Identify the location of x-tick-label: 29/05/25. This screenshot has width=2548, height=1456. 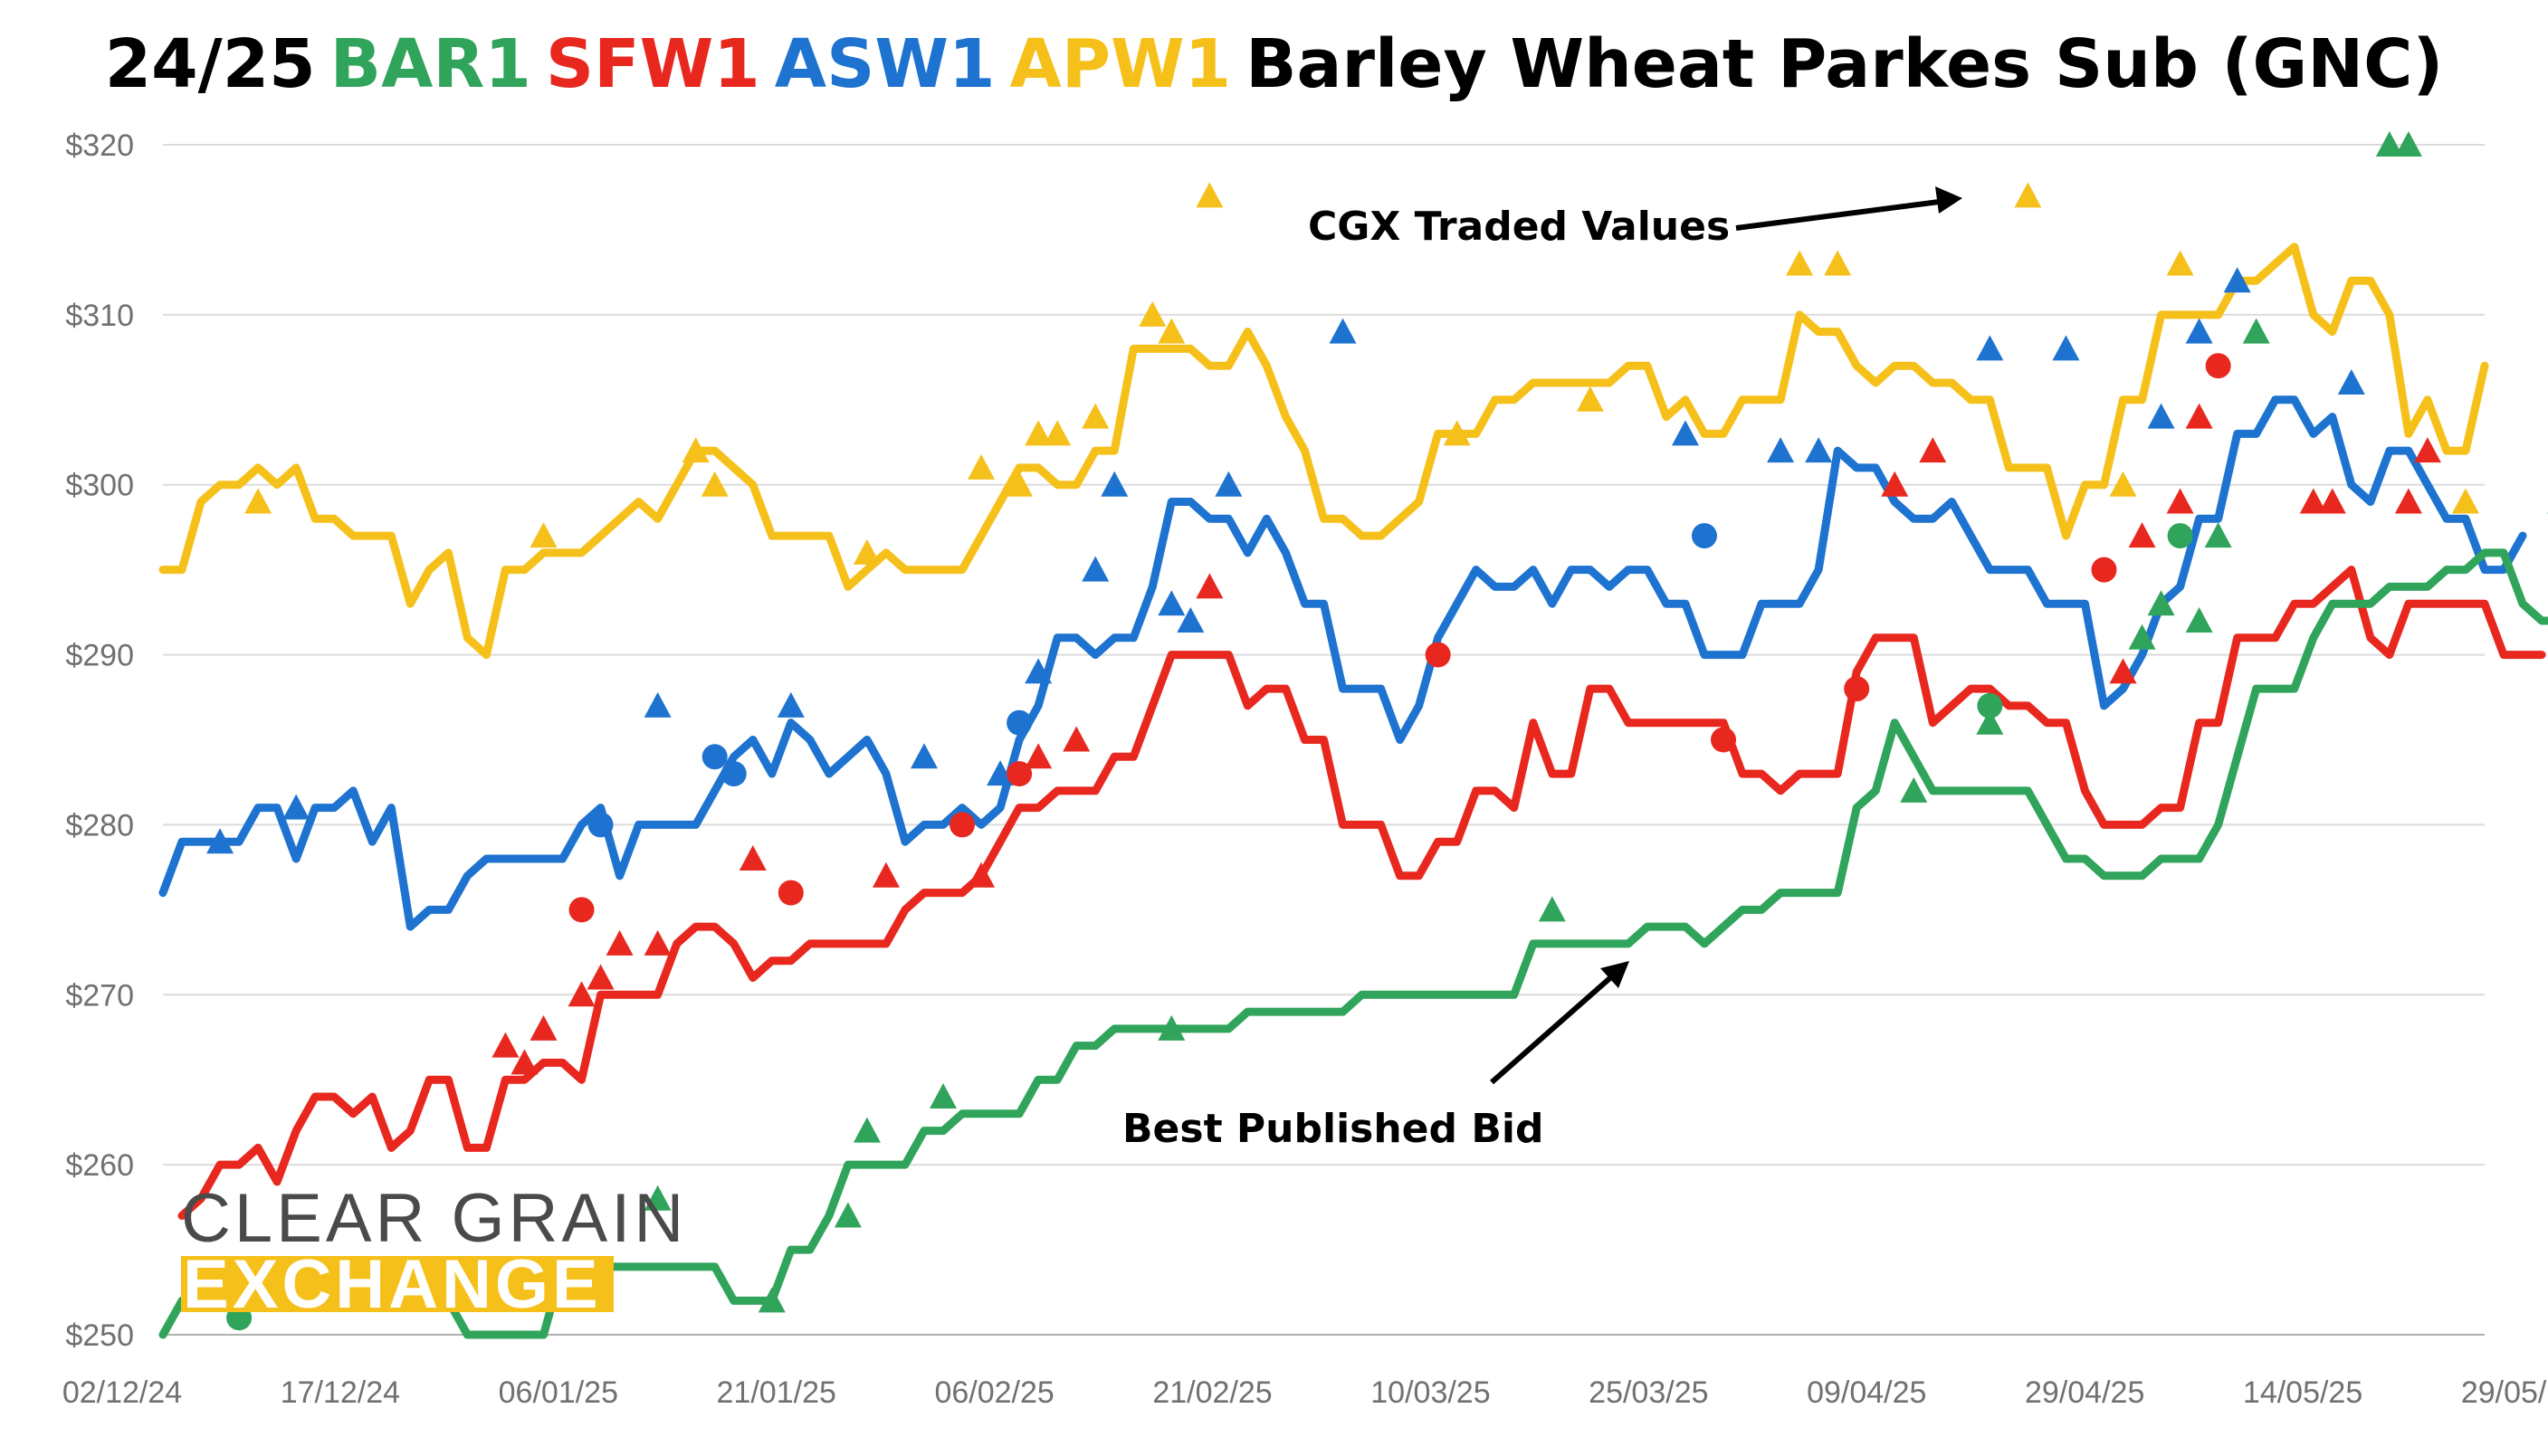
(2504, 1392).